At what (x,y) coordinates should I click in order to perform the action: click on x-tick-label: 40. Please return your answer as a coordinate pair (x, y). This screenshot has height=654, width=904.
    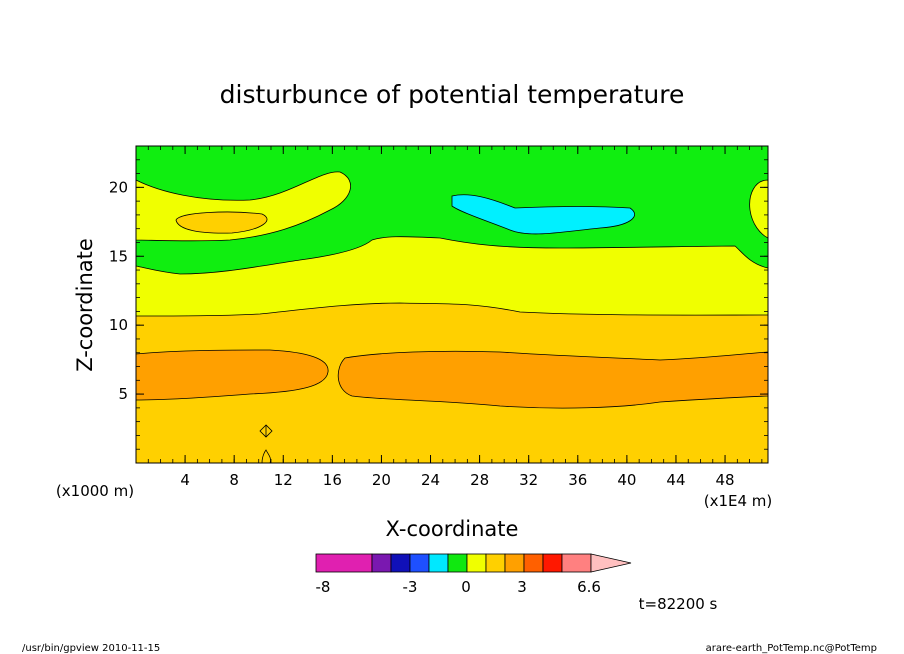
    Looking at the image, I should click on (626, 480).